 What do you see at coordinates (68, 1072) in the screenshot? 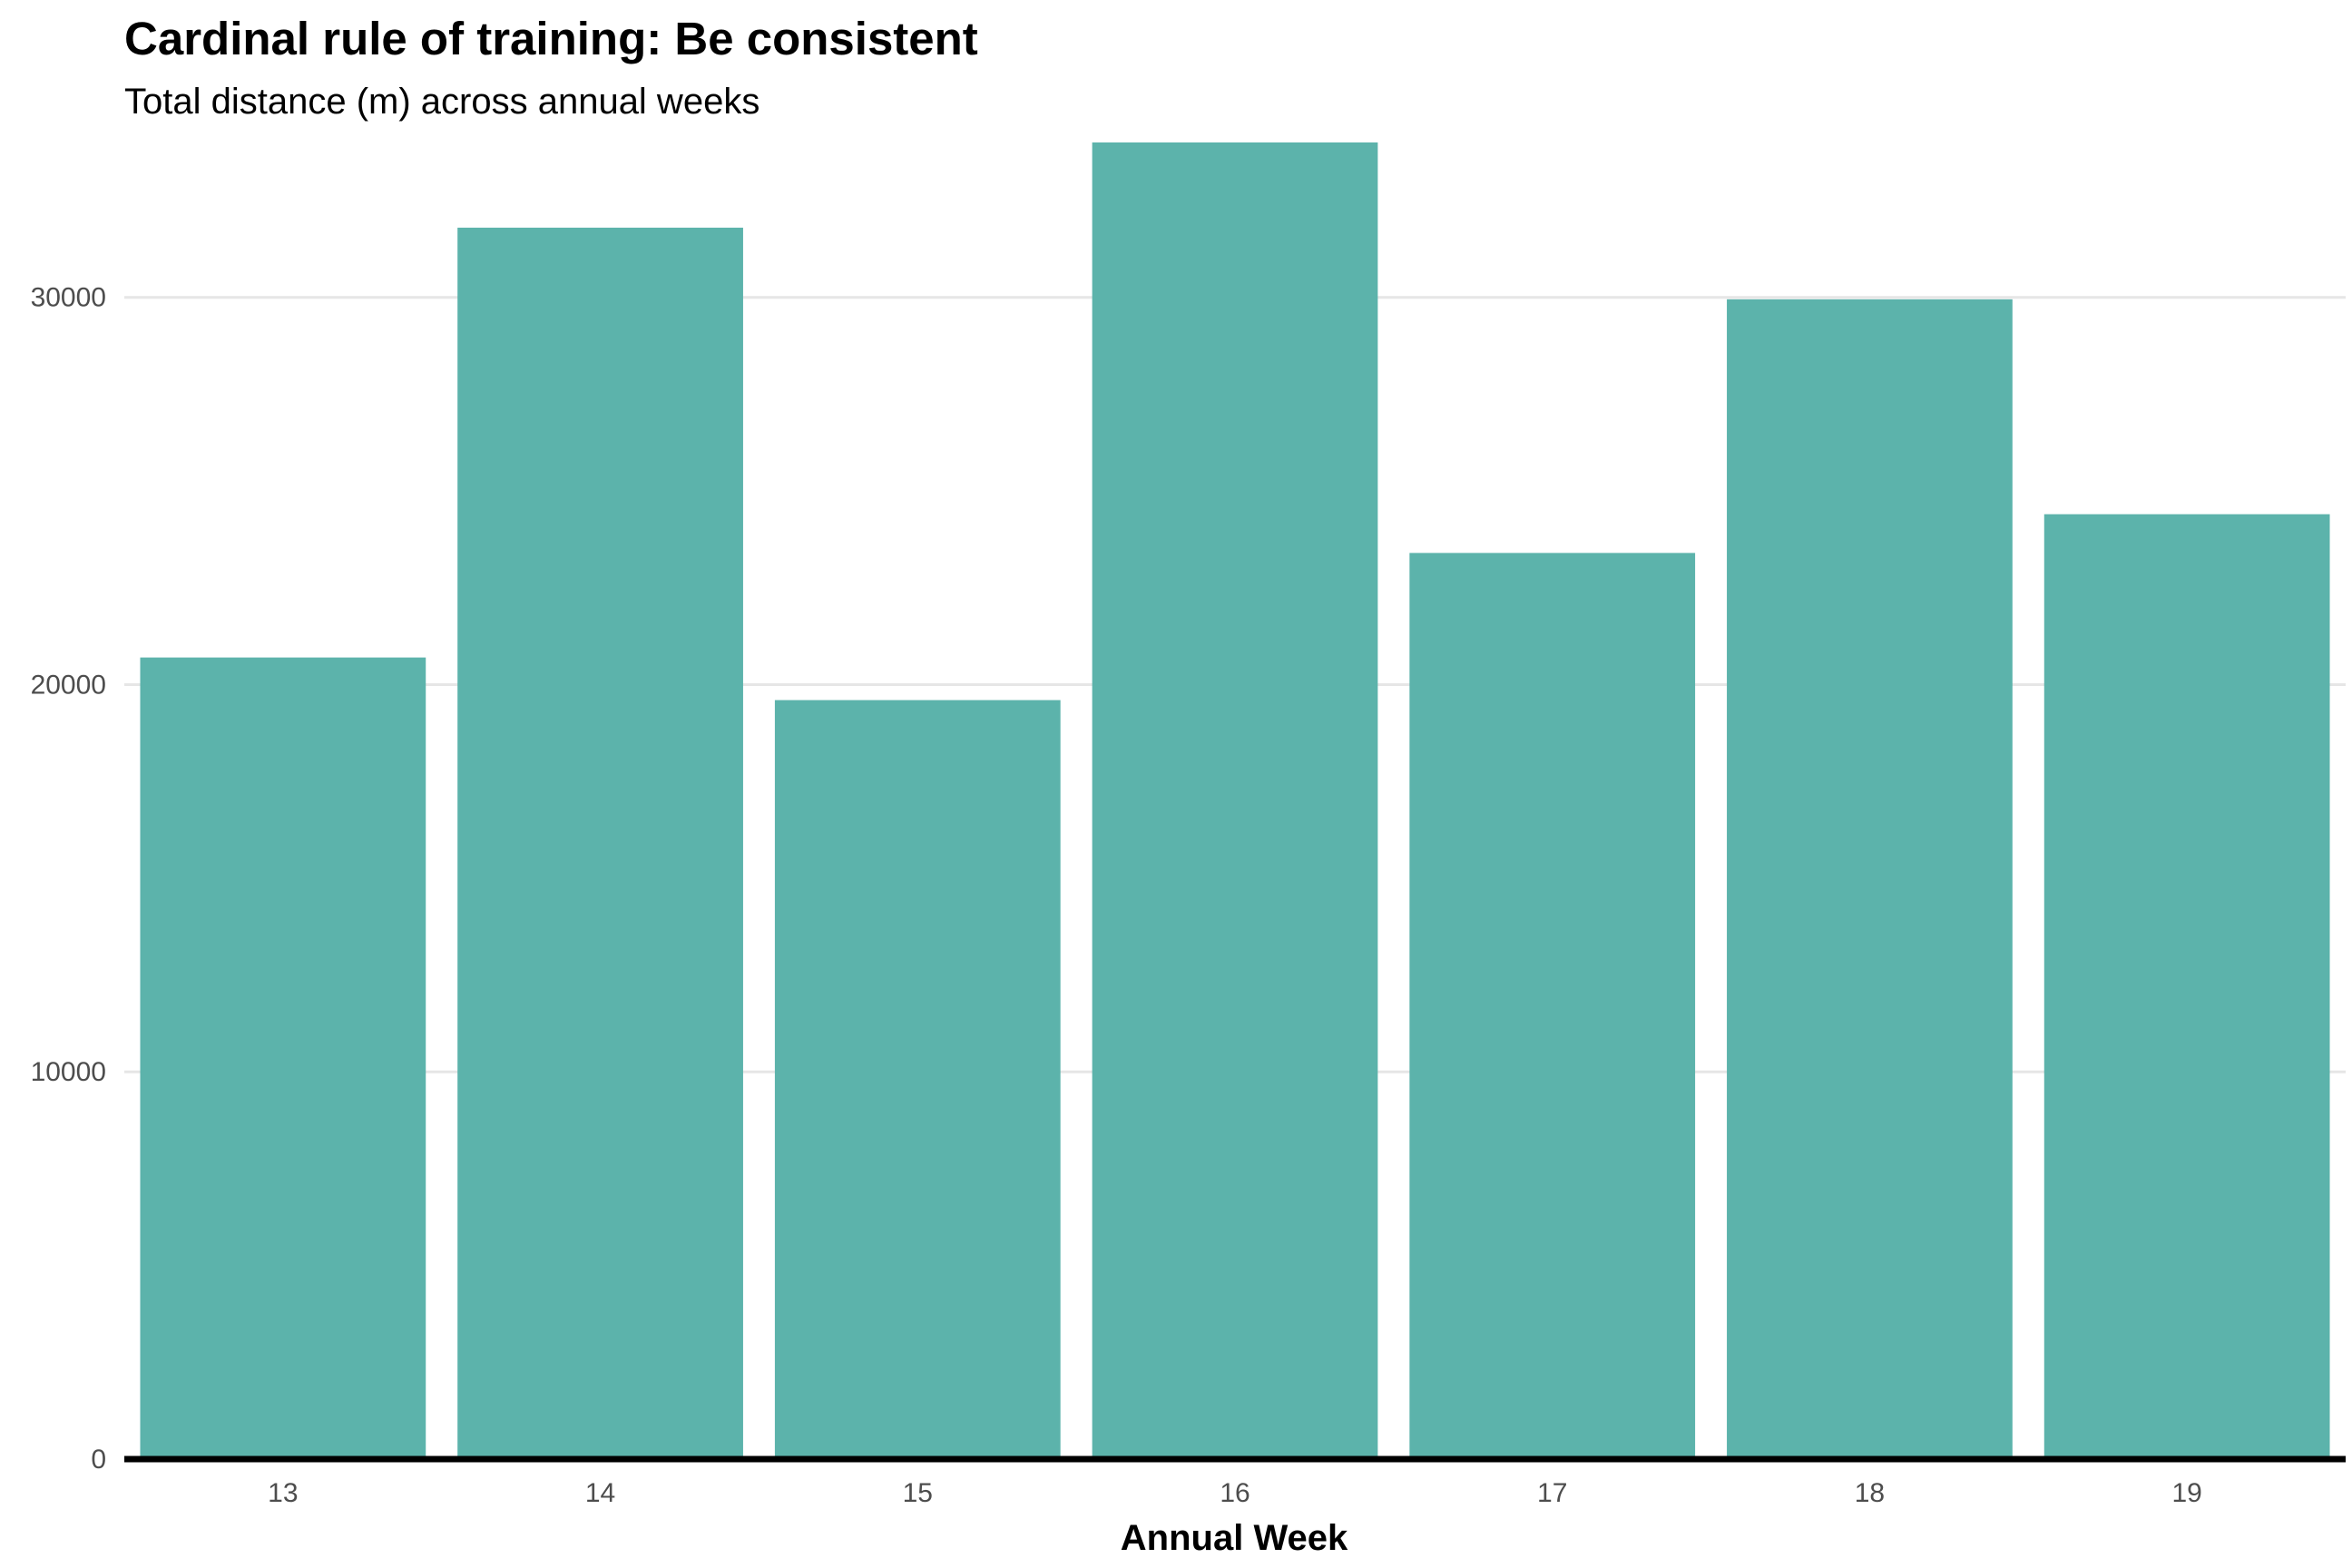
I see `y-tick-label: 10000` at bounding box center [68, 1072].